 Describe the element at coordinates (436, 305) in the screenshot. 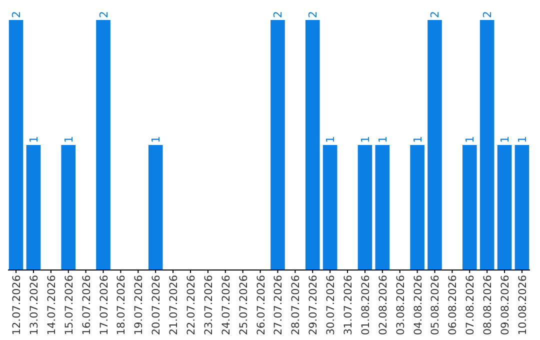

I see `x-tick-label: 05.08.2026` at that location.